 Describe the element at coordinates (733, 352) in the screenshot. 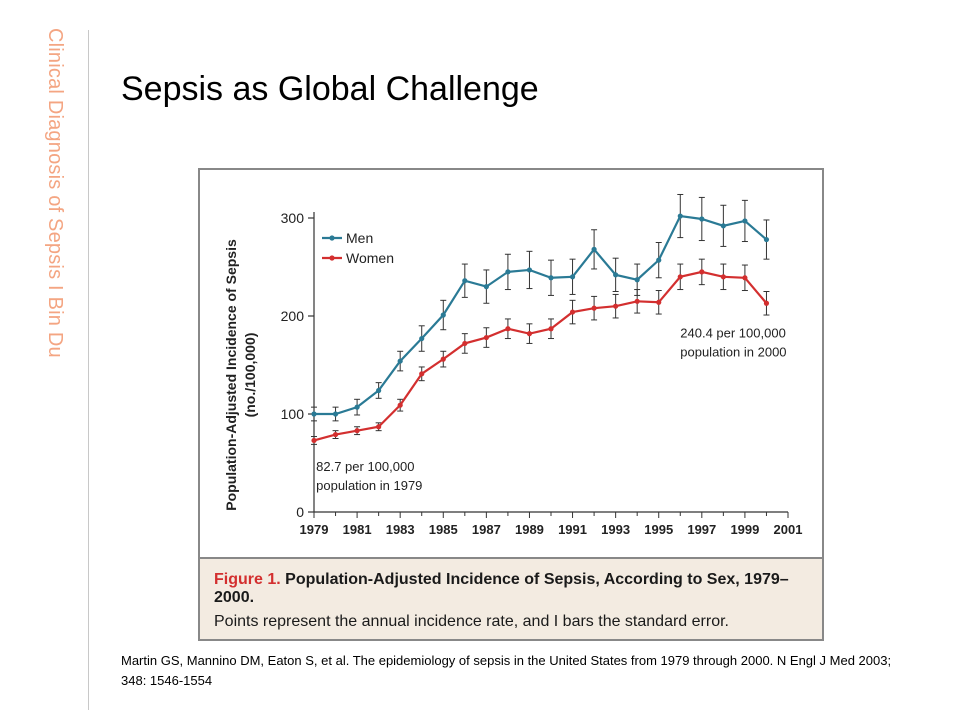

I see `annotation-line2: population in 2000` at that location.